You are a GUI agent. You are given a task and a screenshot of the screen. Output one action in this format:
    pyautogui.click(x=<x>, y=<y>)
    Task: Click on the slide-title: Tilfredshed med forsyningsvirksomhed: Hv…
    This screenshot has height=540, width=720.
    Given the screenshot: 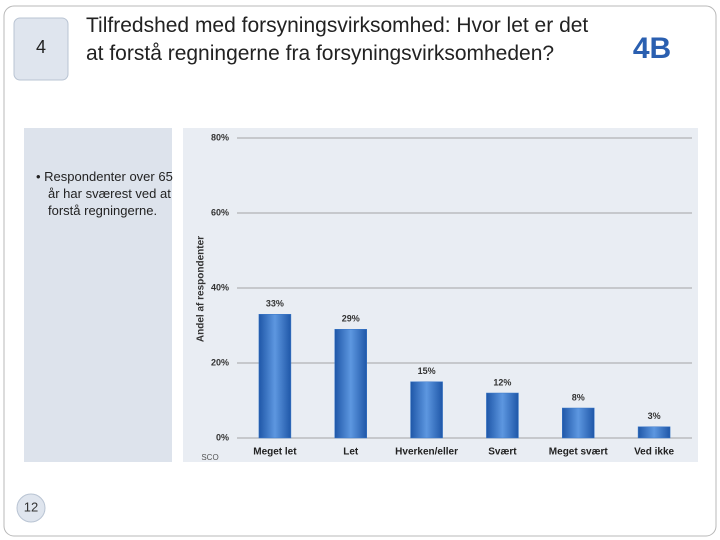 What is the action you would take?
    pyautogui.click(x=337, y=39)
    